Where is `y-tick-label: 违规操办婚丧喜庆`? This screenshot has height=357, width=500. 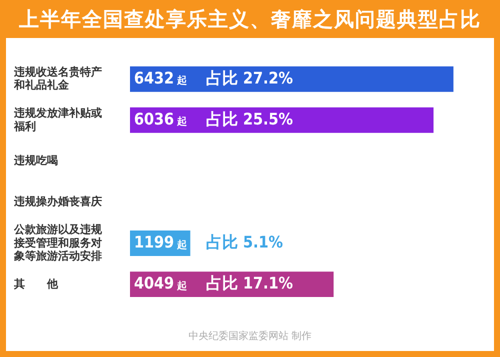 y-tick-label: 违规操办婚丧喜庆 is located at coordinates (57, 201).